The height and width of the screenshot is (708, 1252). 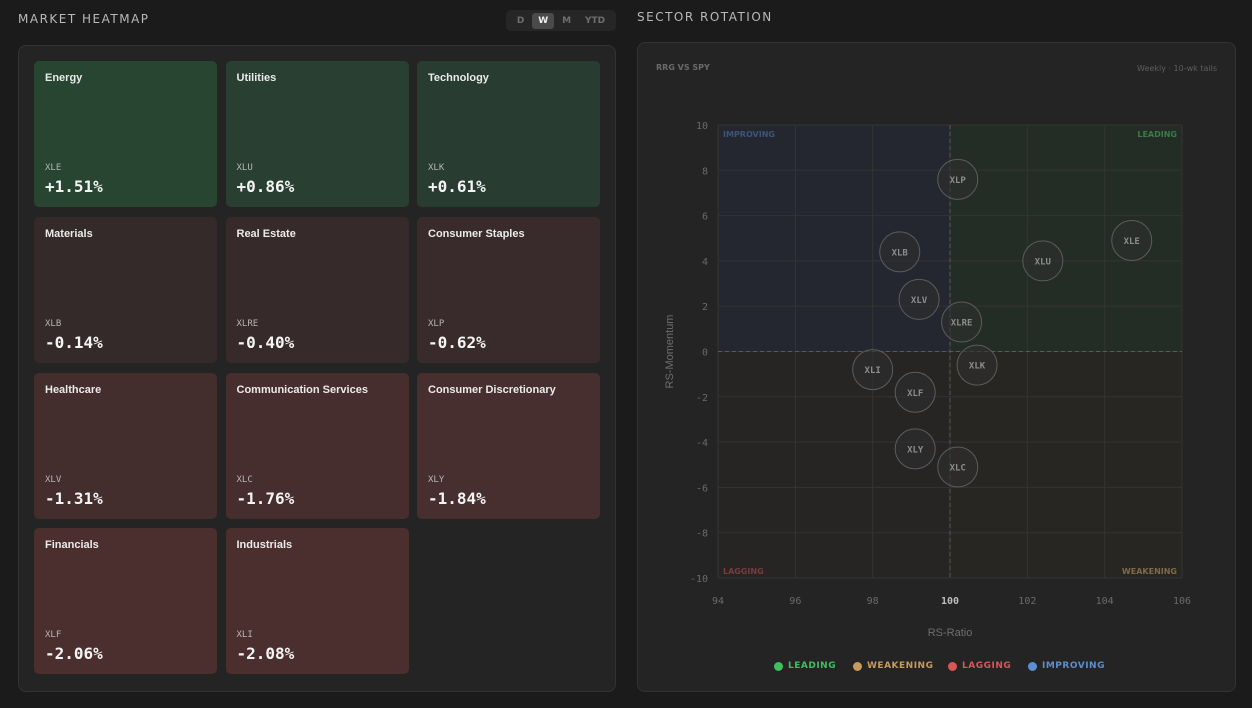 I want to click on rrg-point-xli, so click(x=873, y=370).